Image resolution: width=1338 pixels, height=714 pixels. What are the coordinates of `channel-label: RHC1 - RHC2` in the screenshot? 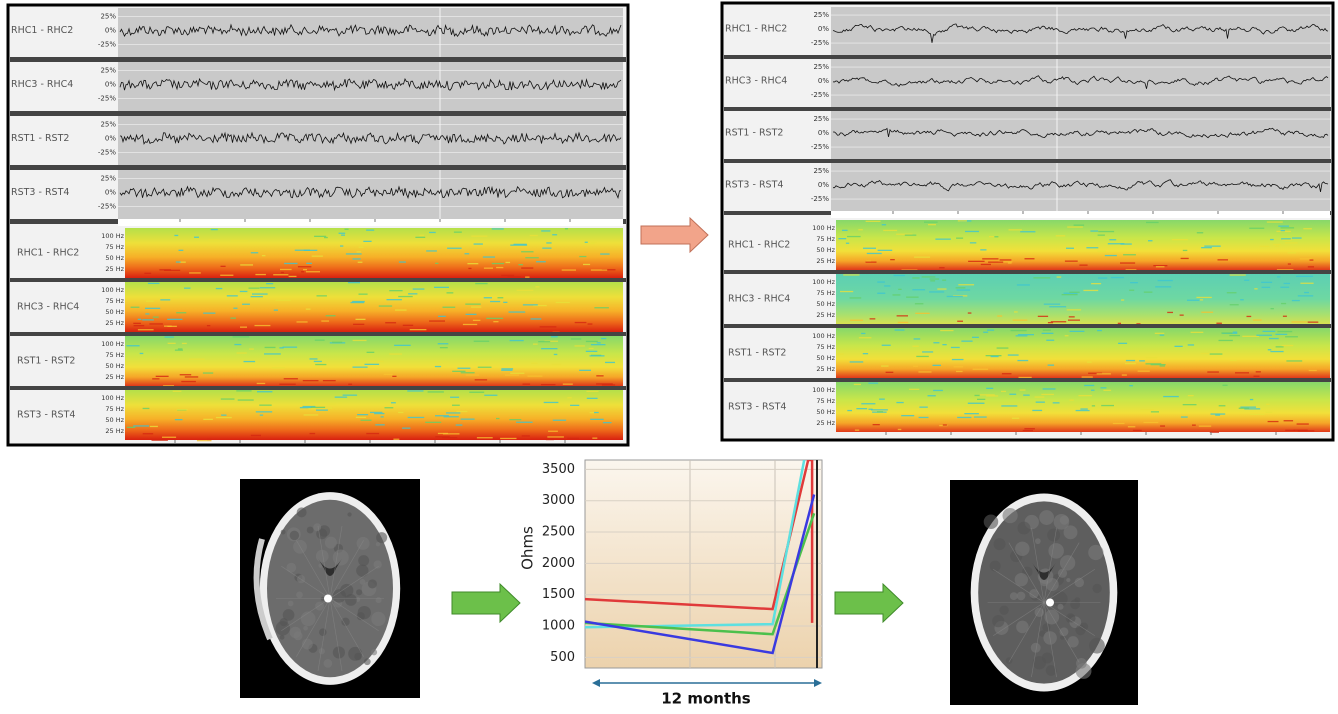 It's located at (756, 29).